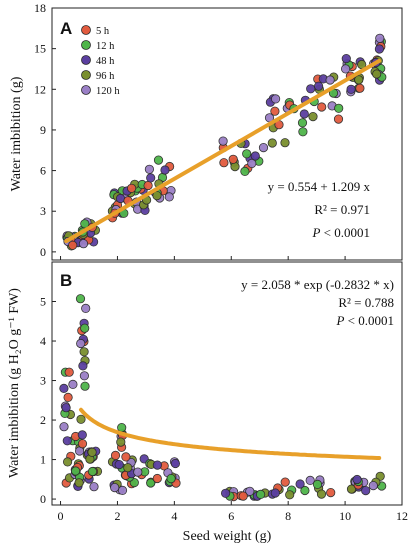  What do you see at coordinates (43, 302) in the screenshot?
I see `y-tick-label: 5` at bounding box center [43, 302].